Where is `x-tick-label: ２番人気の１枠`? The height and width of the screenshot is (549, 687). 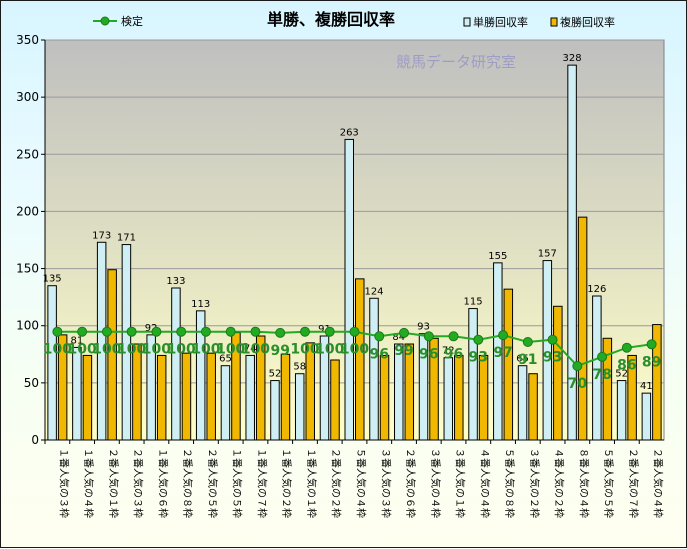 x-tick-label: ２番人気の１枠 is located at coordinates (113, 483).